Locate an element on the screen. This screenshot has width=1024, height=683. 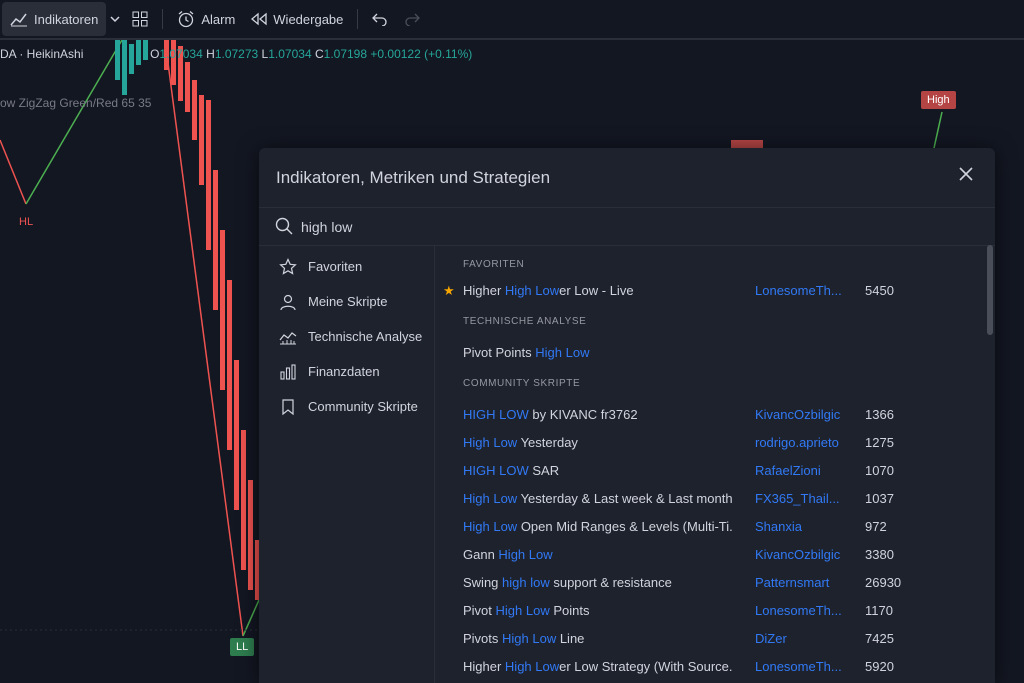
sidebar-item-label: Meine Skripte is located at coordinates (348, 301).